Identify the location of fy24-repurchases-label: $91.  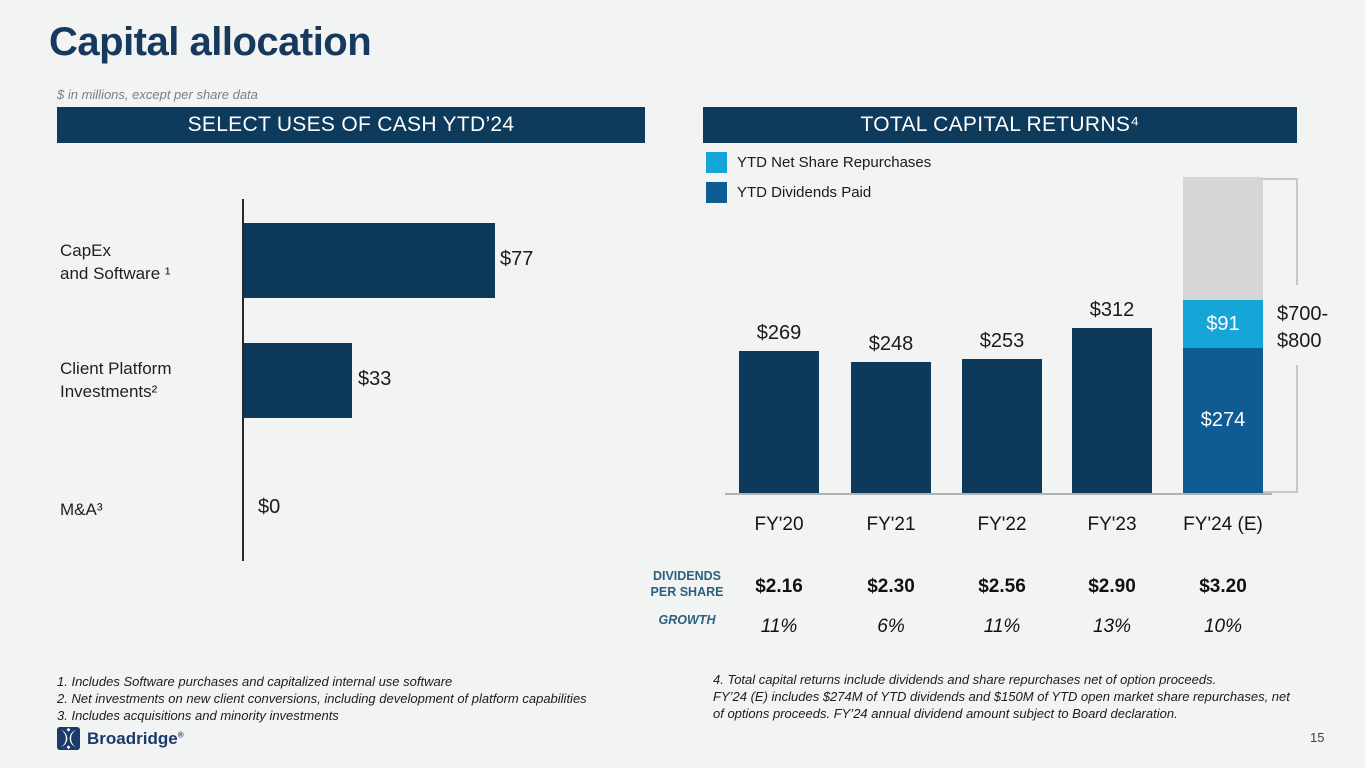
(1223, 323).